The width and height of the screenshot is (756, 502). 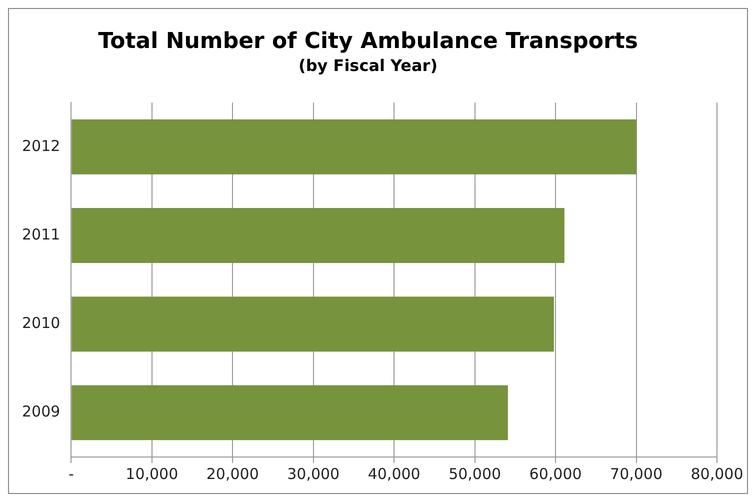 I want to click on chart-subtitle: (by Fiscal Year), so click(x=368, y=66).